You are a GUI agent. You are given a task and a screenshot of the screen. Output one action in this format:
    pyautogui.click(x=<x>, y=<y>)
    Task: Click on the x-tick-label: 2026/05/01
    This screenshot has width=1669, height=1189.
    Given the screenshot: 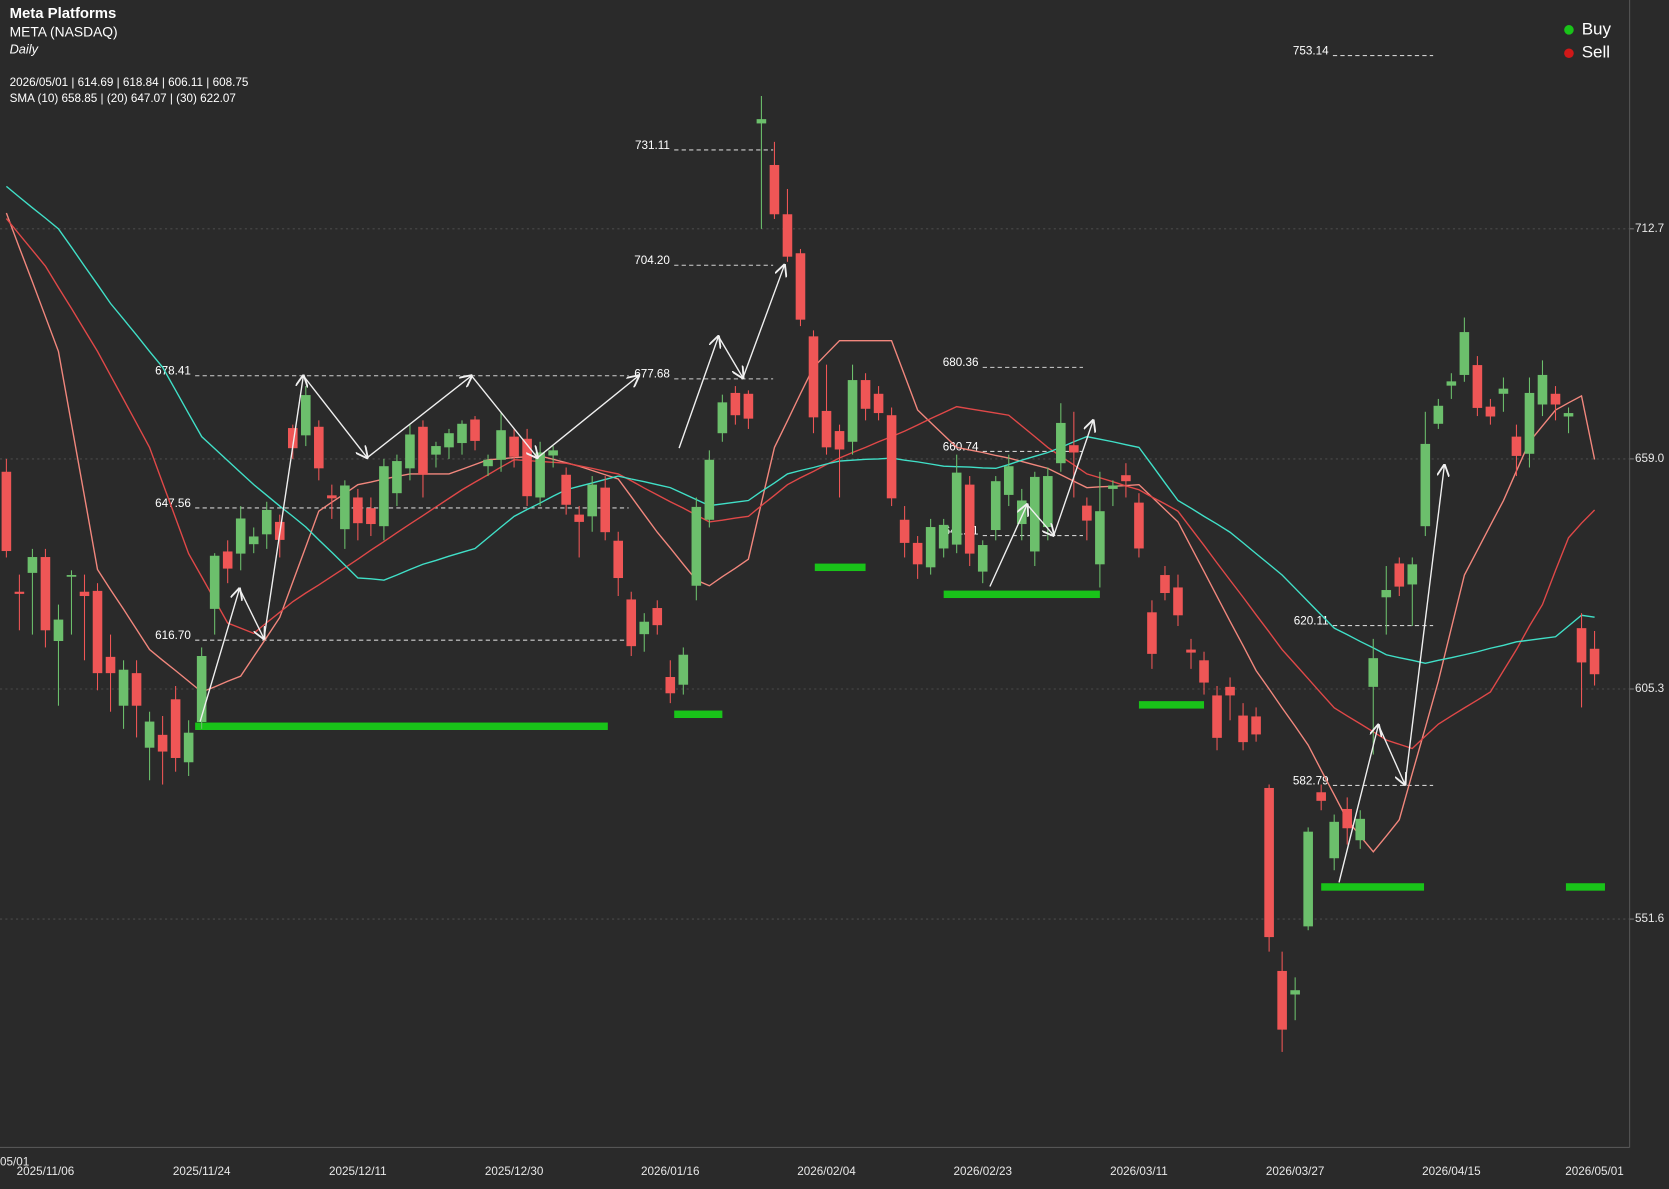 What is the action you would take?
    pyautogui.click(x=1594, y=1171)
    